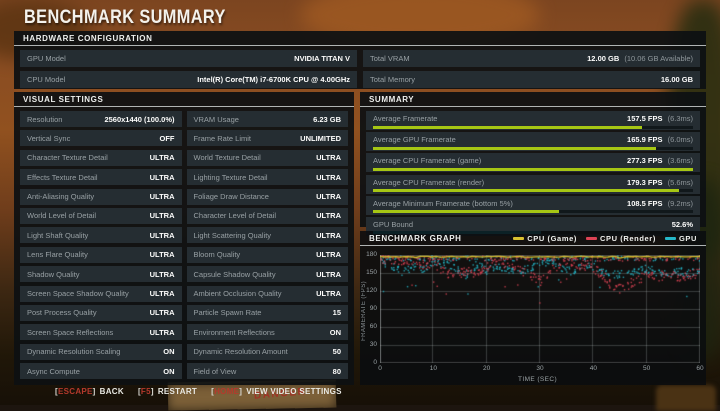  I want to click on setting-row-label: Light Shaft Quality, so click(58, 235).